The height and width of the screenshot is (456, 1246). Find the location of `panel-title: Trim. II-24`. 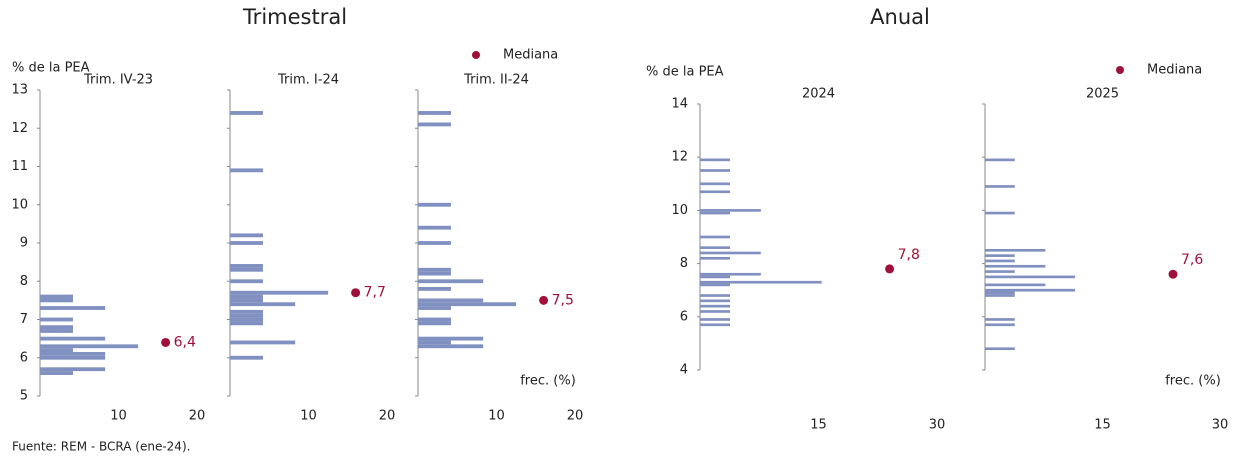

panel-title: Trim. II-24 is located at coordinates (496, 80).